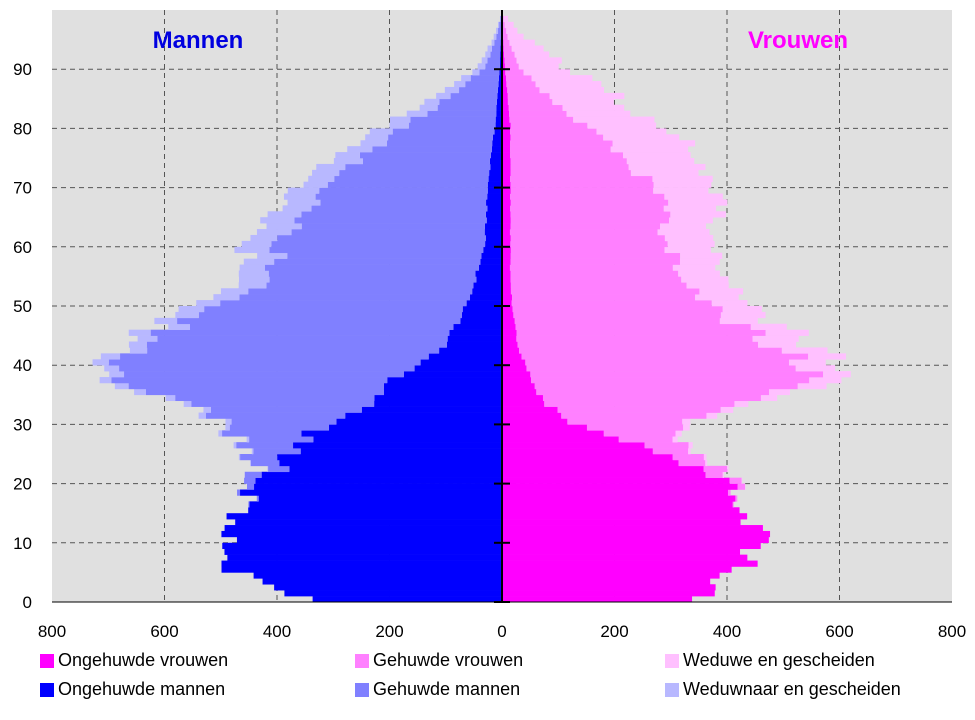 This screenshot has height=720, width=975. Describe the element at coordinates (952, 631) in the screenshot. I see `x-tick-label: 800` at that location.